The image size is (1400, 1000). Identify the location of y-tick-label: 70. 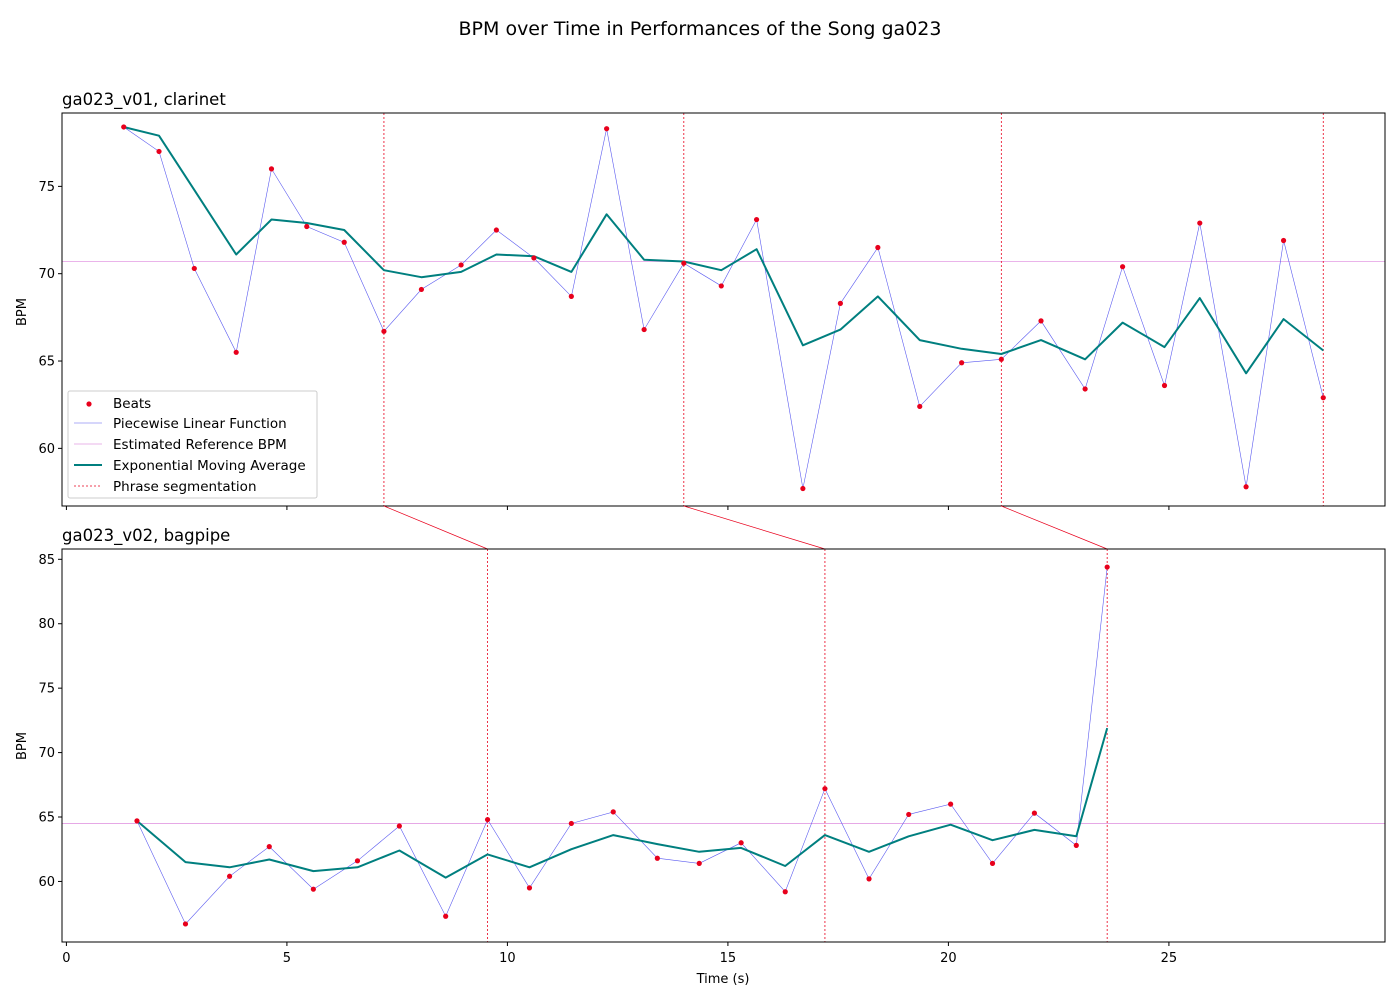
(46, 274).